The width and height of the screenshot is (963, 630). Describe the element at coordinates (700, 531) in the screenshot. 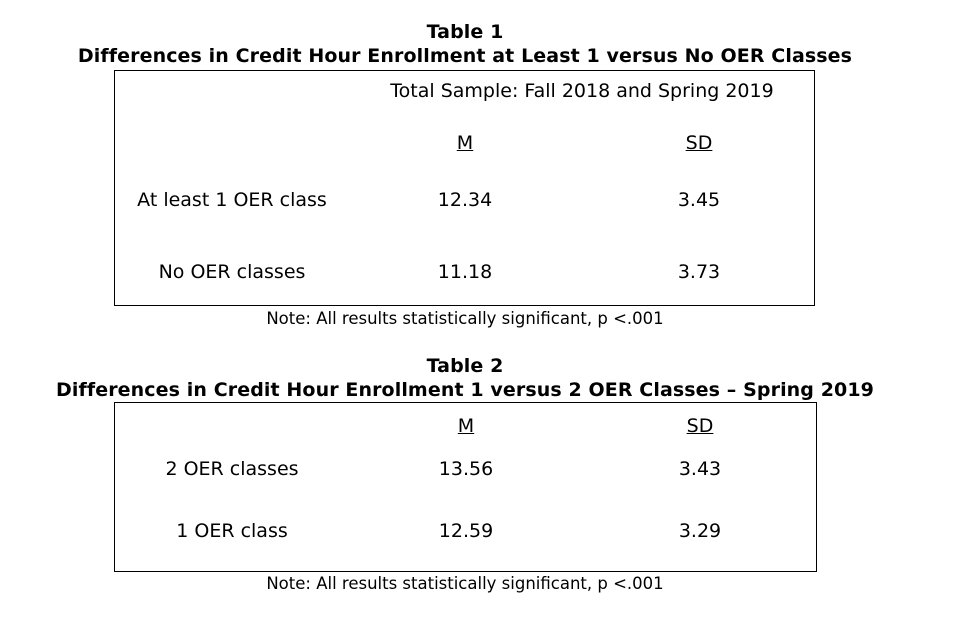

I see `table2-row-sd: 3.29` at that location.